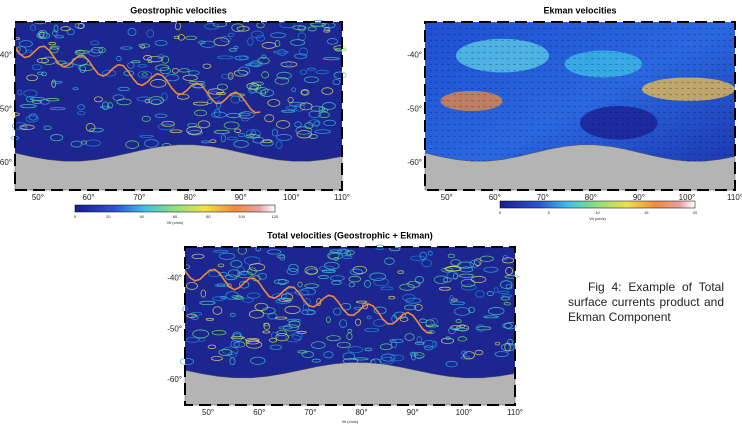 The width and height of the screenshot is (742, 427). Describe the element at coordinates (108, 216) in the screenshot. I see `colorbar-tick: 20` at that location.